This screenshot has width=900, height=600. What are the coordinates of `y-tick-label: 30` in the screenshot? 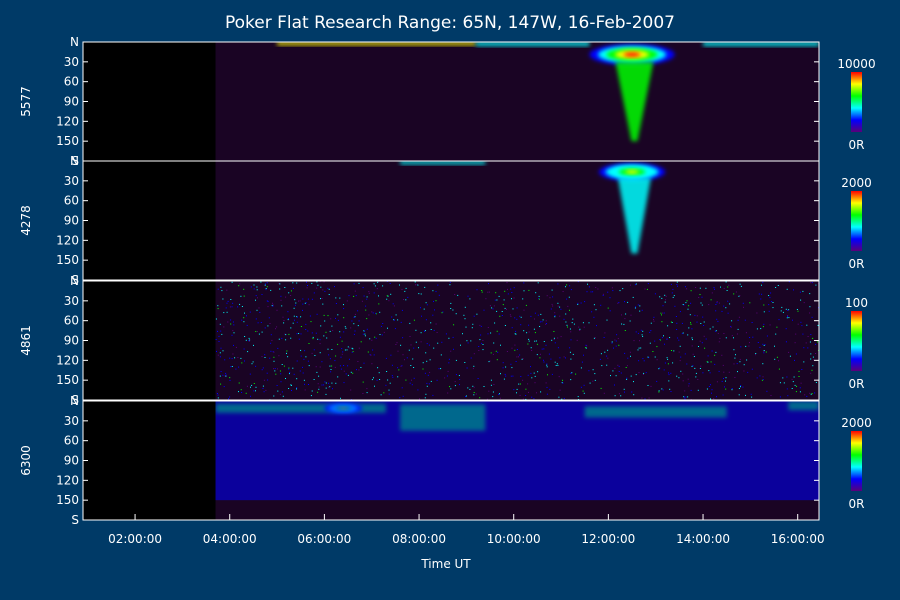 It's located at (71, 301).